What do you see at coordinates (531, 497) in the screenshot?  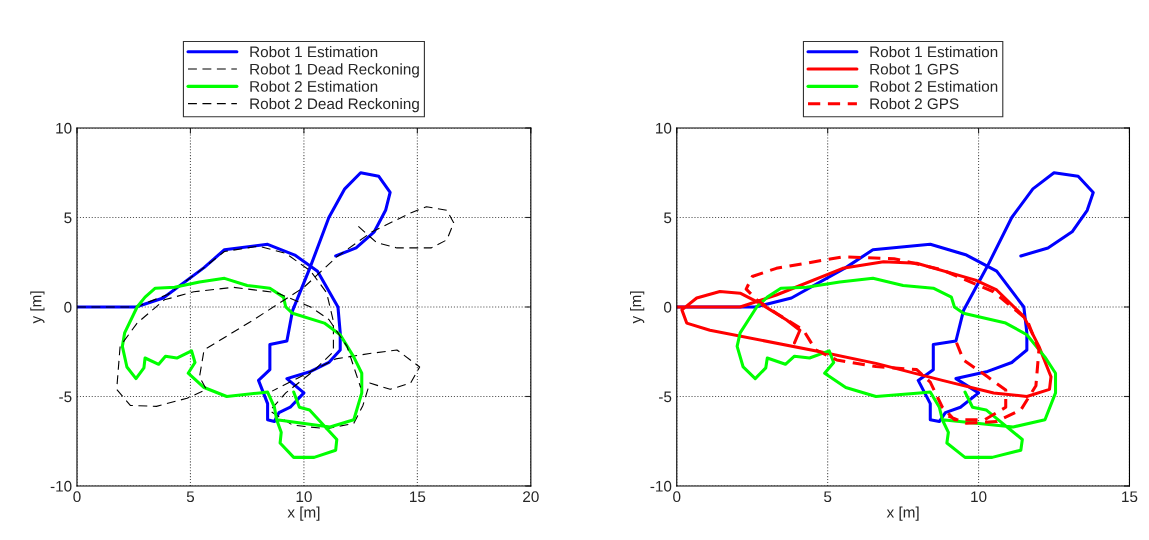 I see `x-tick-label: 20` at bounding box center [531, 497].